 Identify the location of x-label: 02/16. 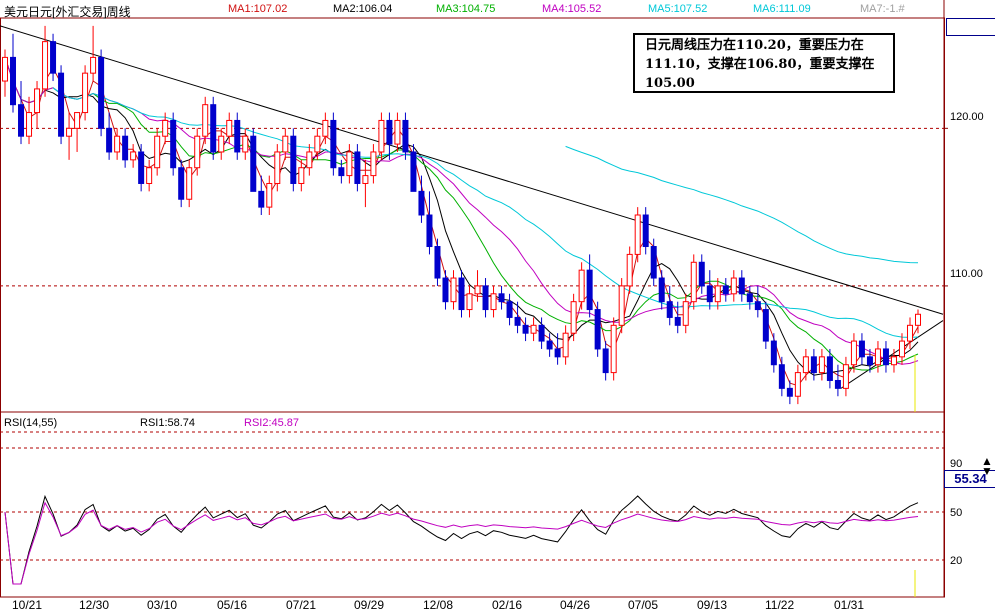
(507, 605).